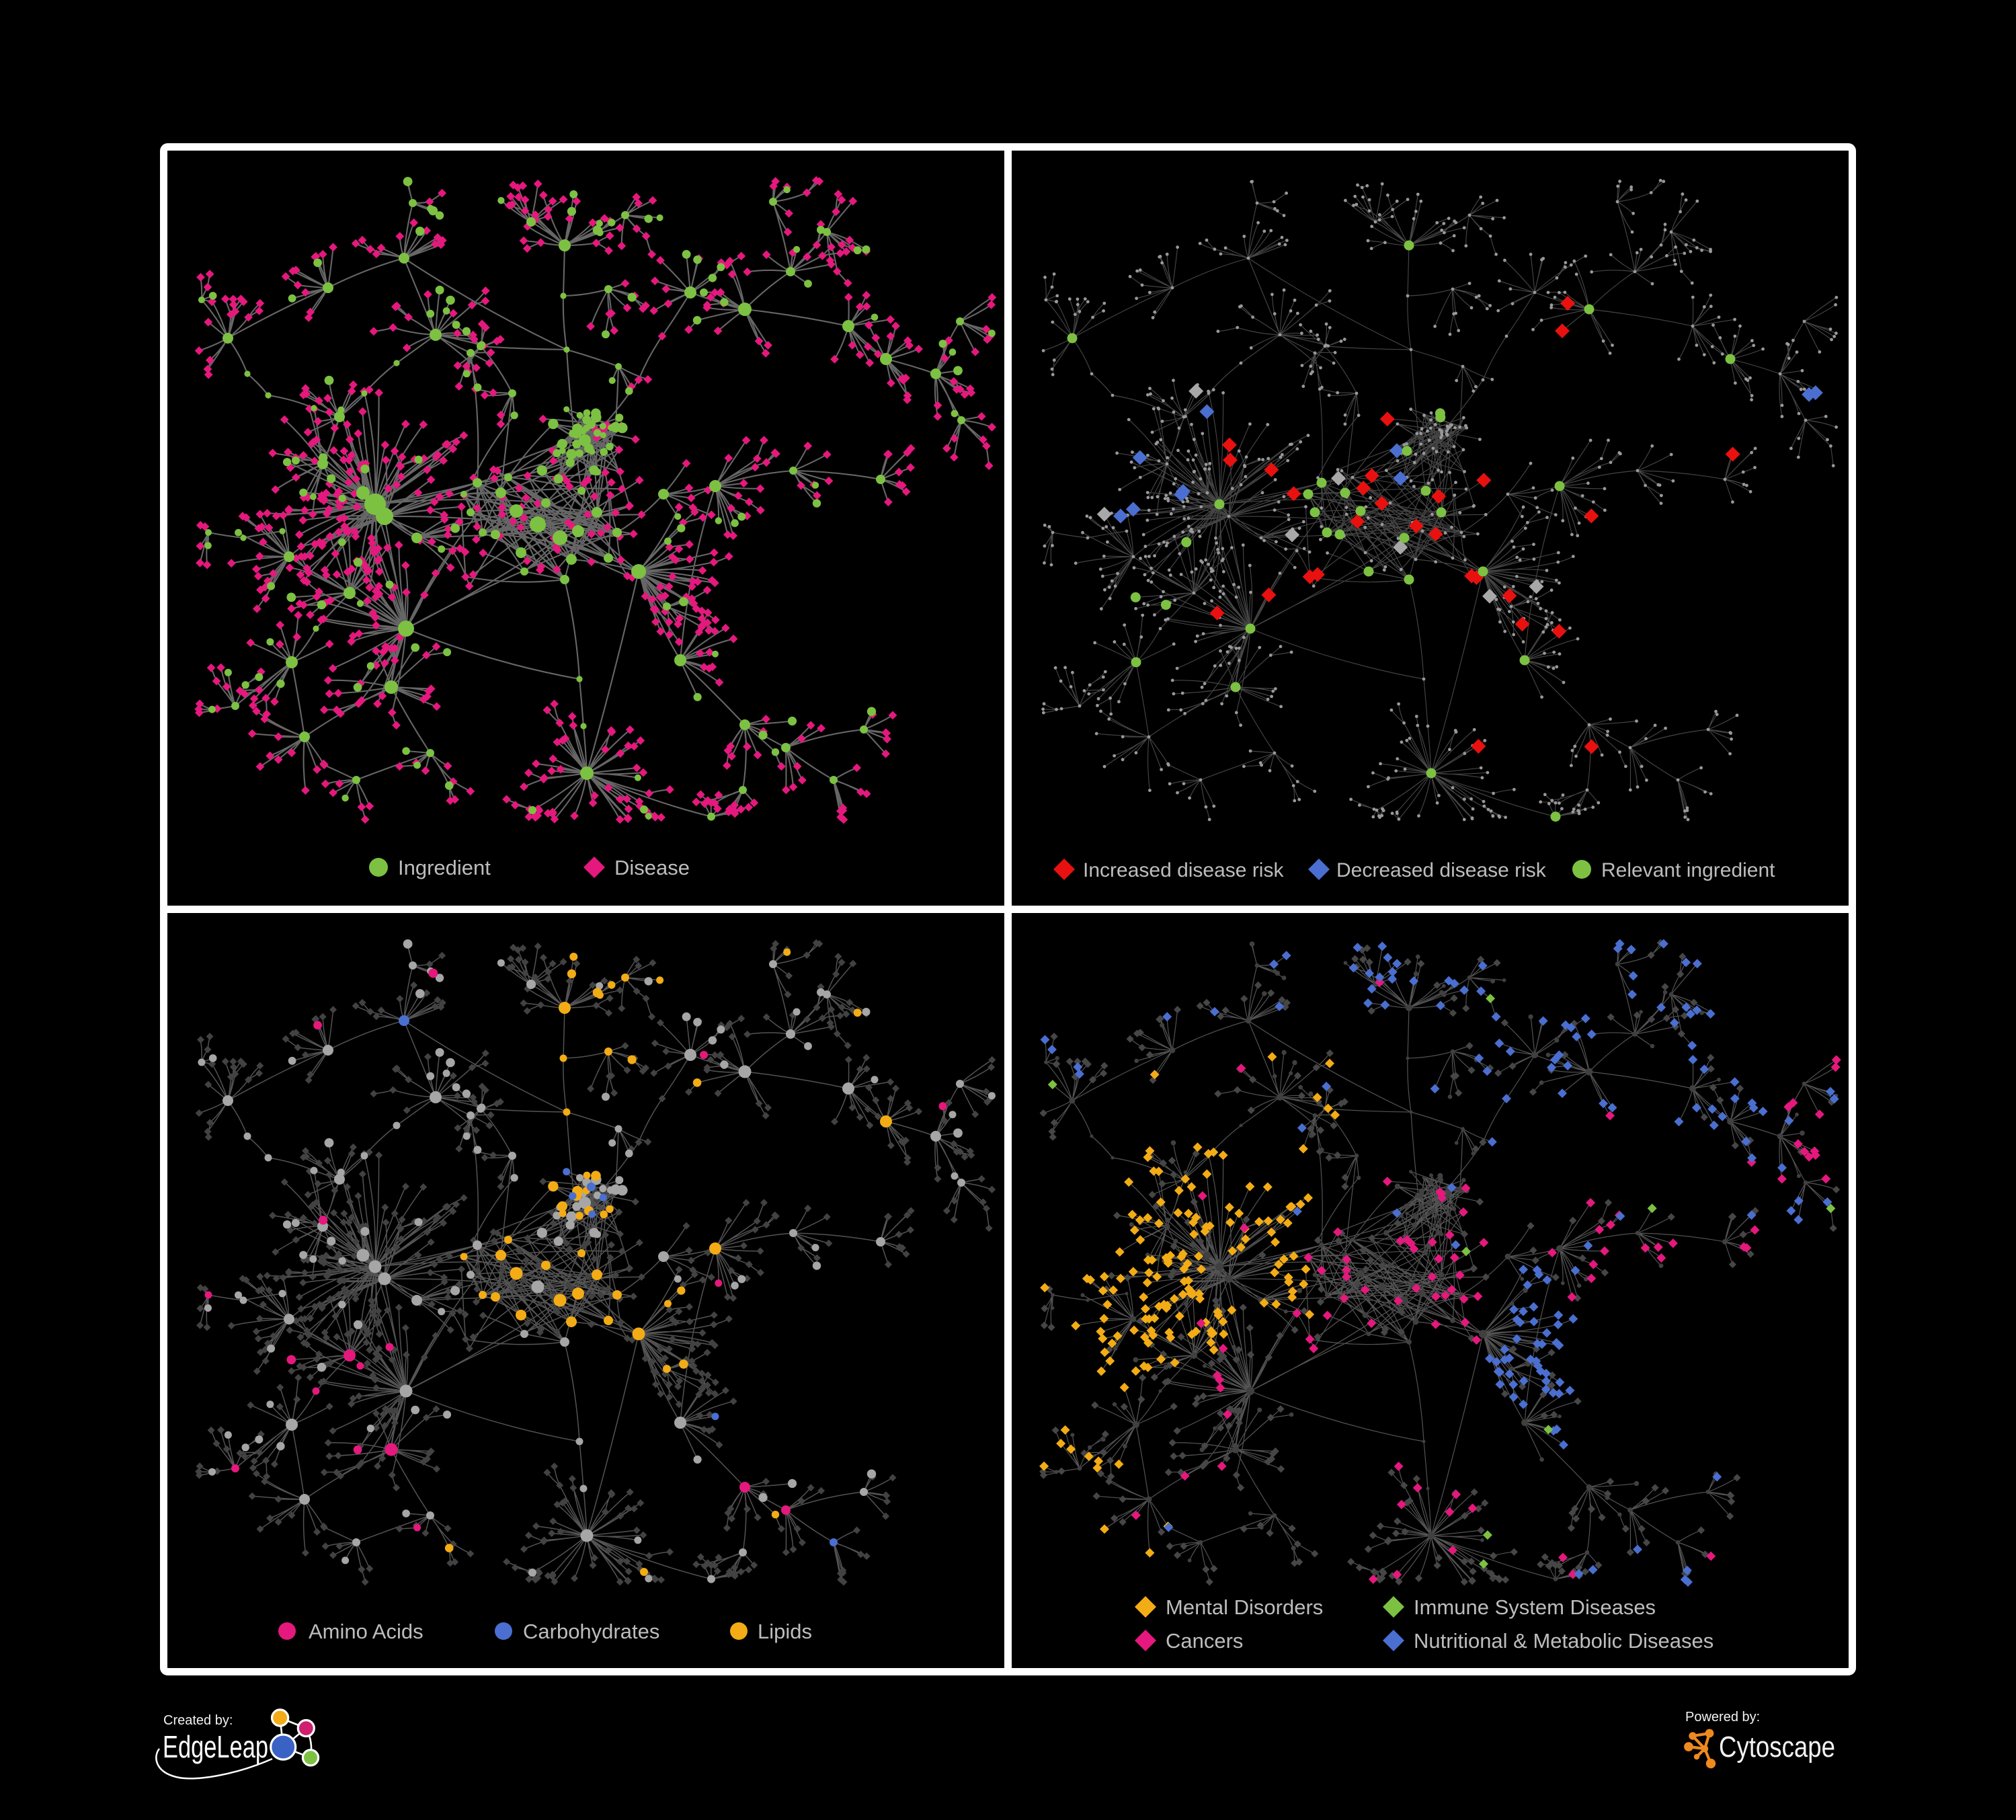 The image size is (2016, 1820). I want to click on svg-text: Mental Disorders, so click(1244, 1607).